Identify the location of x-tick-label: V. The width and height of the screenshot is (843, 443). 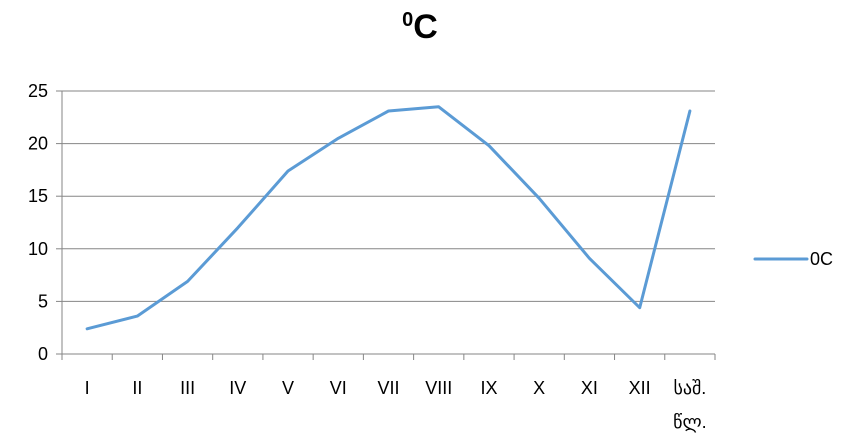
(288, 388).